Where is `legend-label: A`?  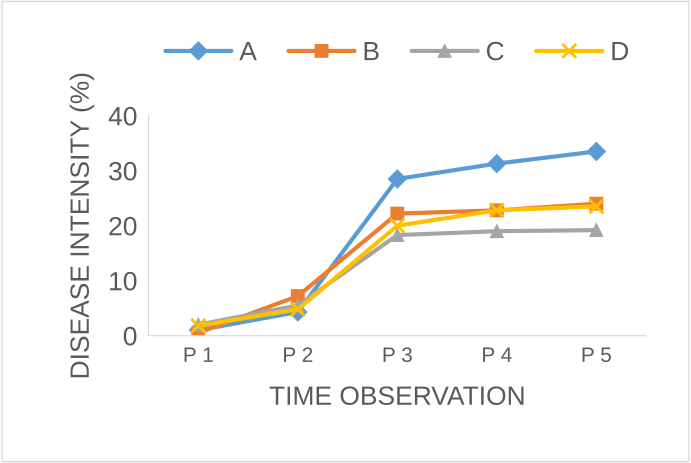
legend-label: A is located at coordinates (248, 51).